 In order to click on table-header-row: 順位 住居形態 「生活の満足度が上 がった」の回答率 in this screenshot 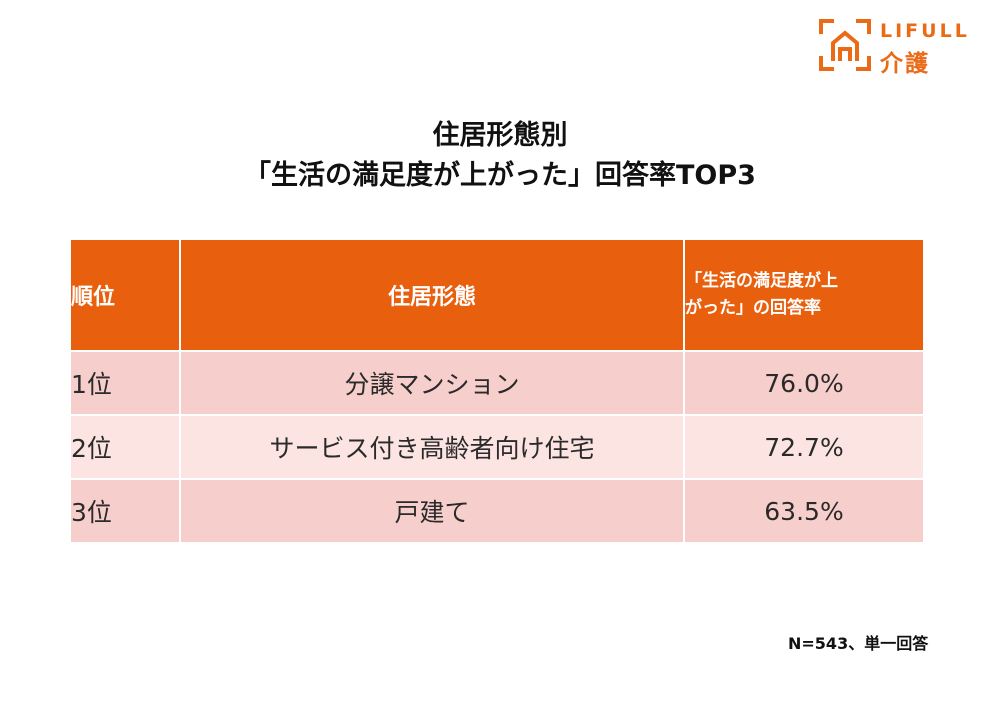, I will do `click(497, 295)`.